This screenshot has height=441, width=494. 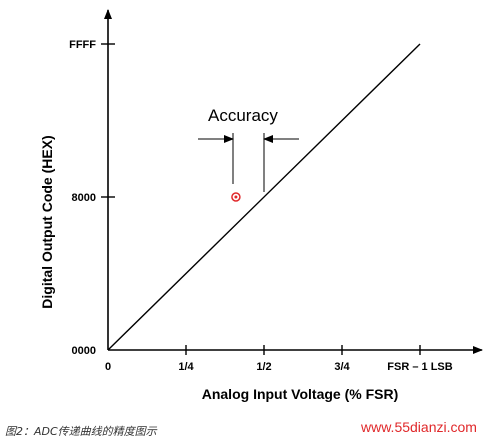 What do you see at coordinates (108, 367) in the screenshot?
I see `x-tick-label: 0` at bounding box center [108, 367].